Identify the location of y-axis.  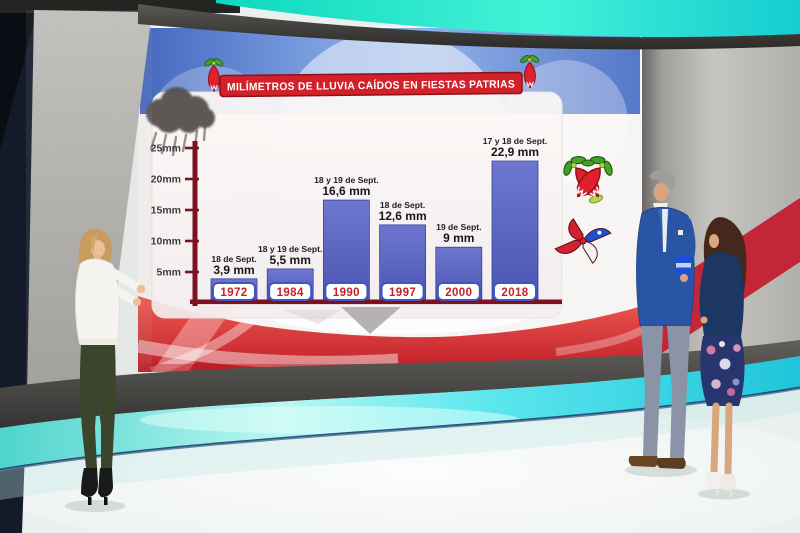
(195, 223).